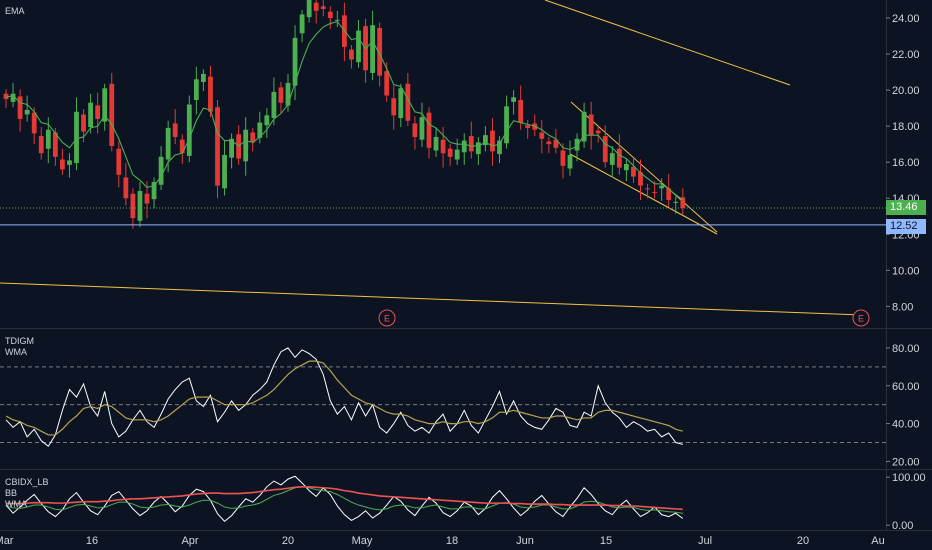  I want to click on price-tick-label-0: 8.00, so click(902, 307).